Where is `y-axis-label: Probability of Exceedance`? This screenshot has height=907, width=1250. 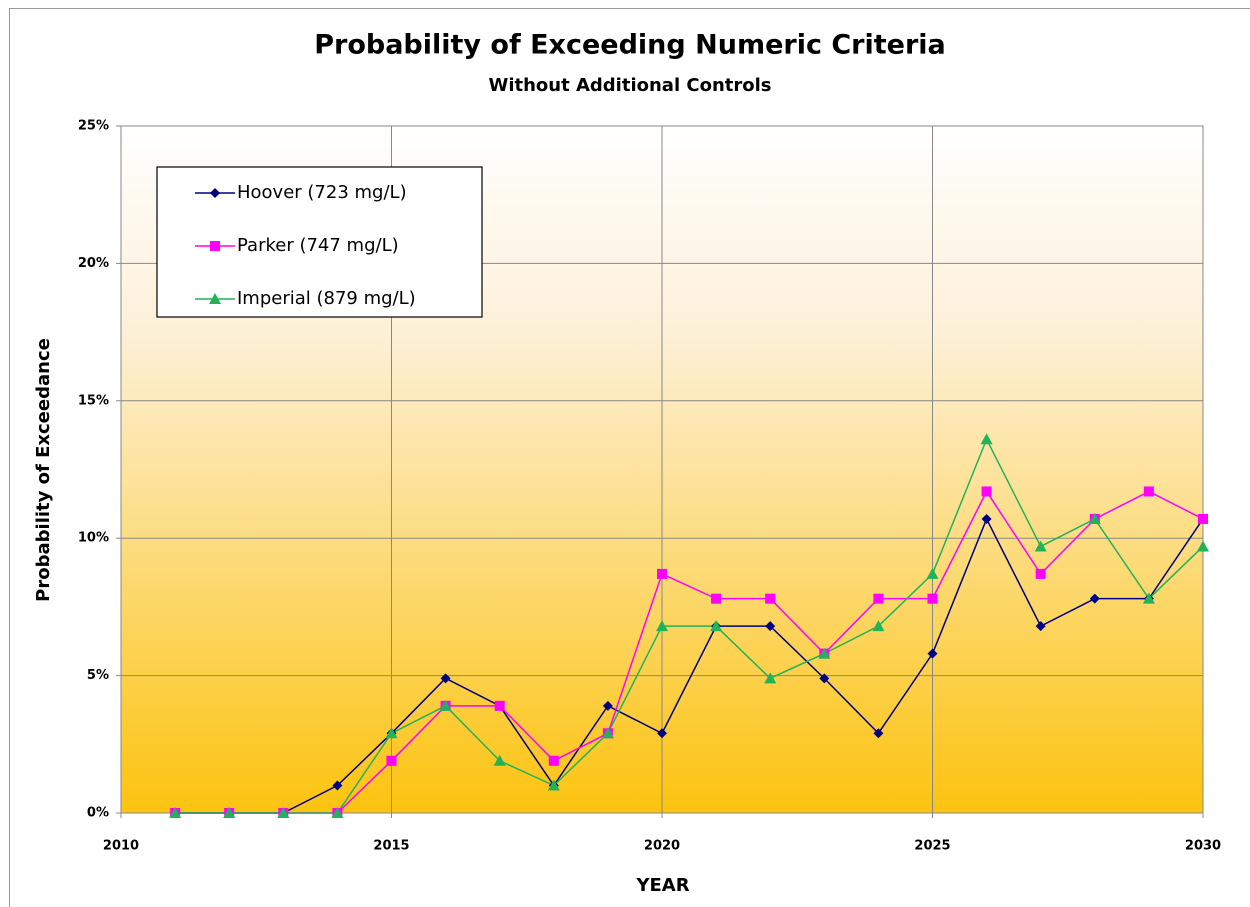 y-axis-label: Probability of Exceedance is located at coordinates (43, 470).